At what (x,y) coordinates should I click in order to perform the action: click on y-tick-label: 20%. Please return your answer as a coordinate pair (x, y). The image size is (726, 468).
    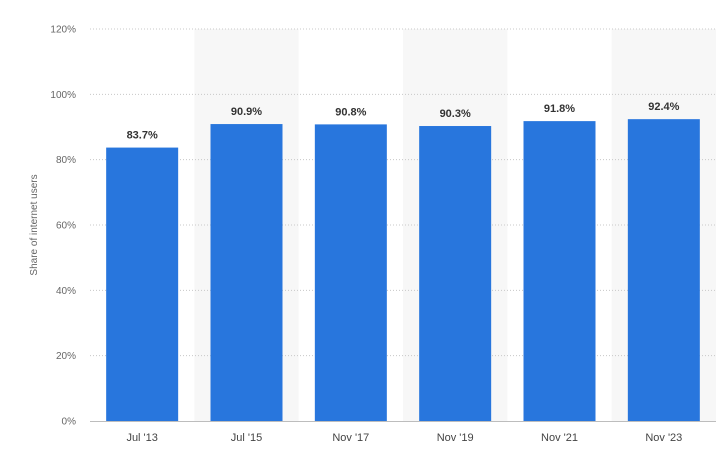
    Looking at the image, I should click on (66, 356).